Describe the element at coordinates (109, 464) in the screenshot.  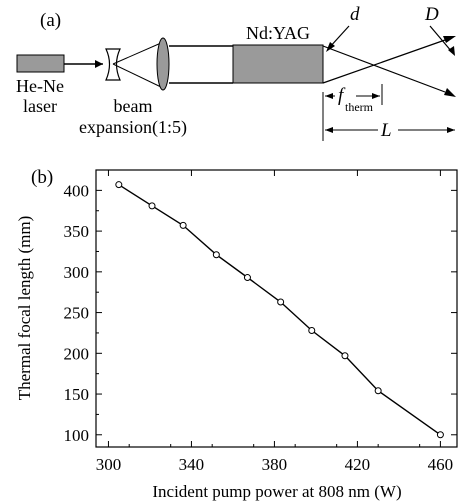
I see `x-tick-label: 300` at that location.